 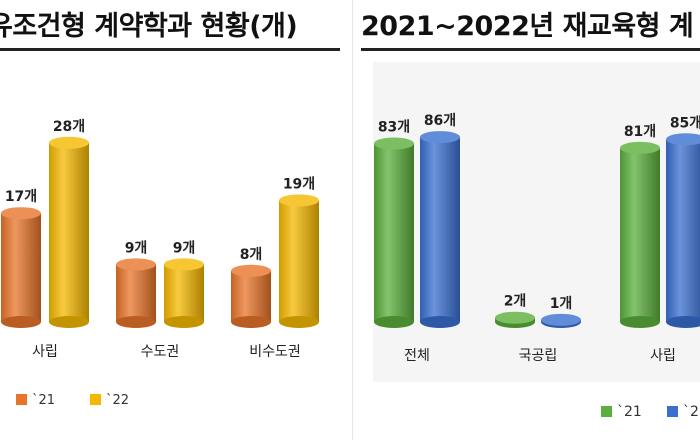 What do you see at coordinates (251, 296) in the screenshot?
I see `bar-L-s0-c2` at bounding box center [251, 296].